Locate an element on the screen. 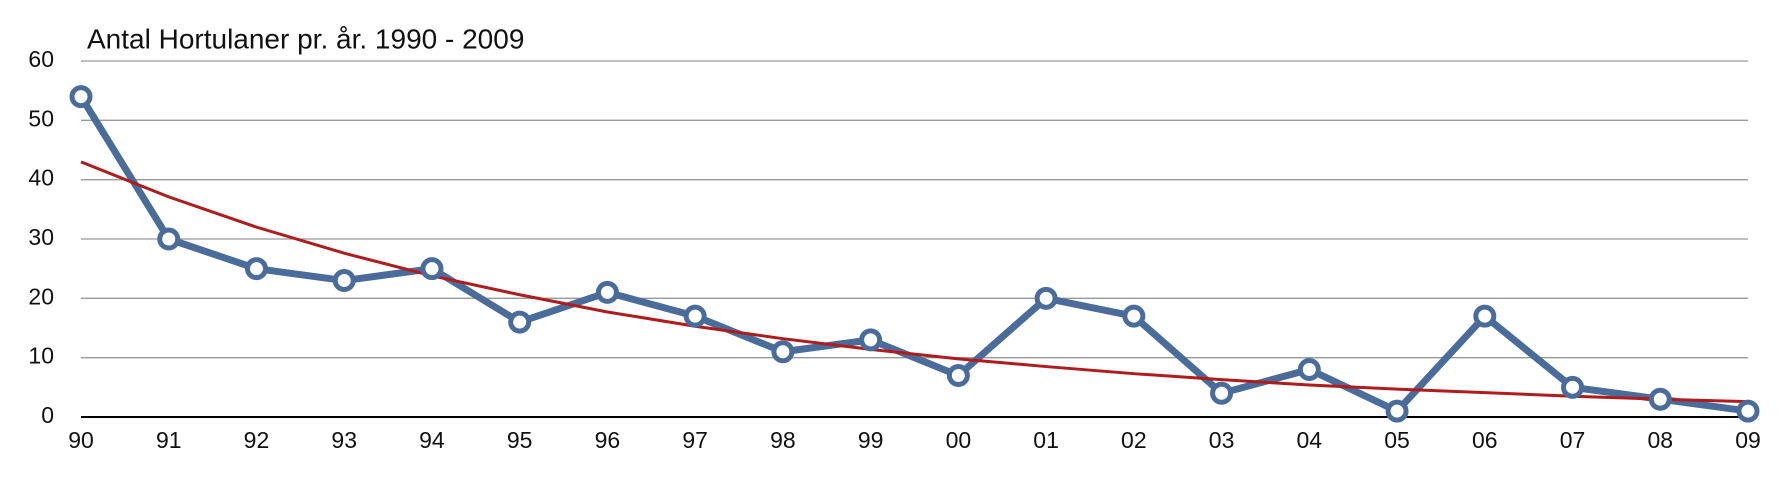 This screenshot has width=1780, height=479. x-tick-label: 91 is located at coordinates (169, 440).